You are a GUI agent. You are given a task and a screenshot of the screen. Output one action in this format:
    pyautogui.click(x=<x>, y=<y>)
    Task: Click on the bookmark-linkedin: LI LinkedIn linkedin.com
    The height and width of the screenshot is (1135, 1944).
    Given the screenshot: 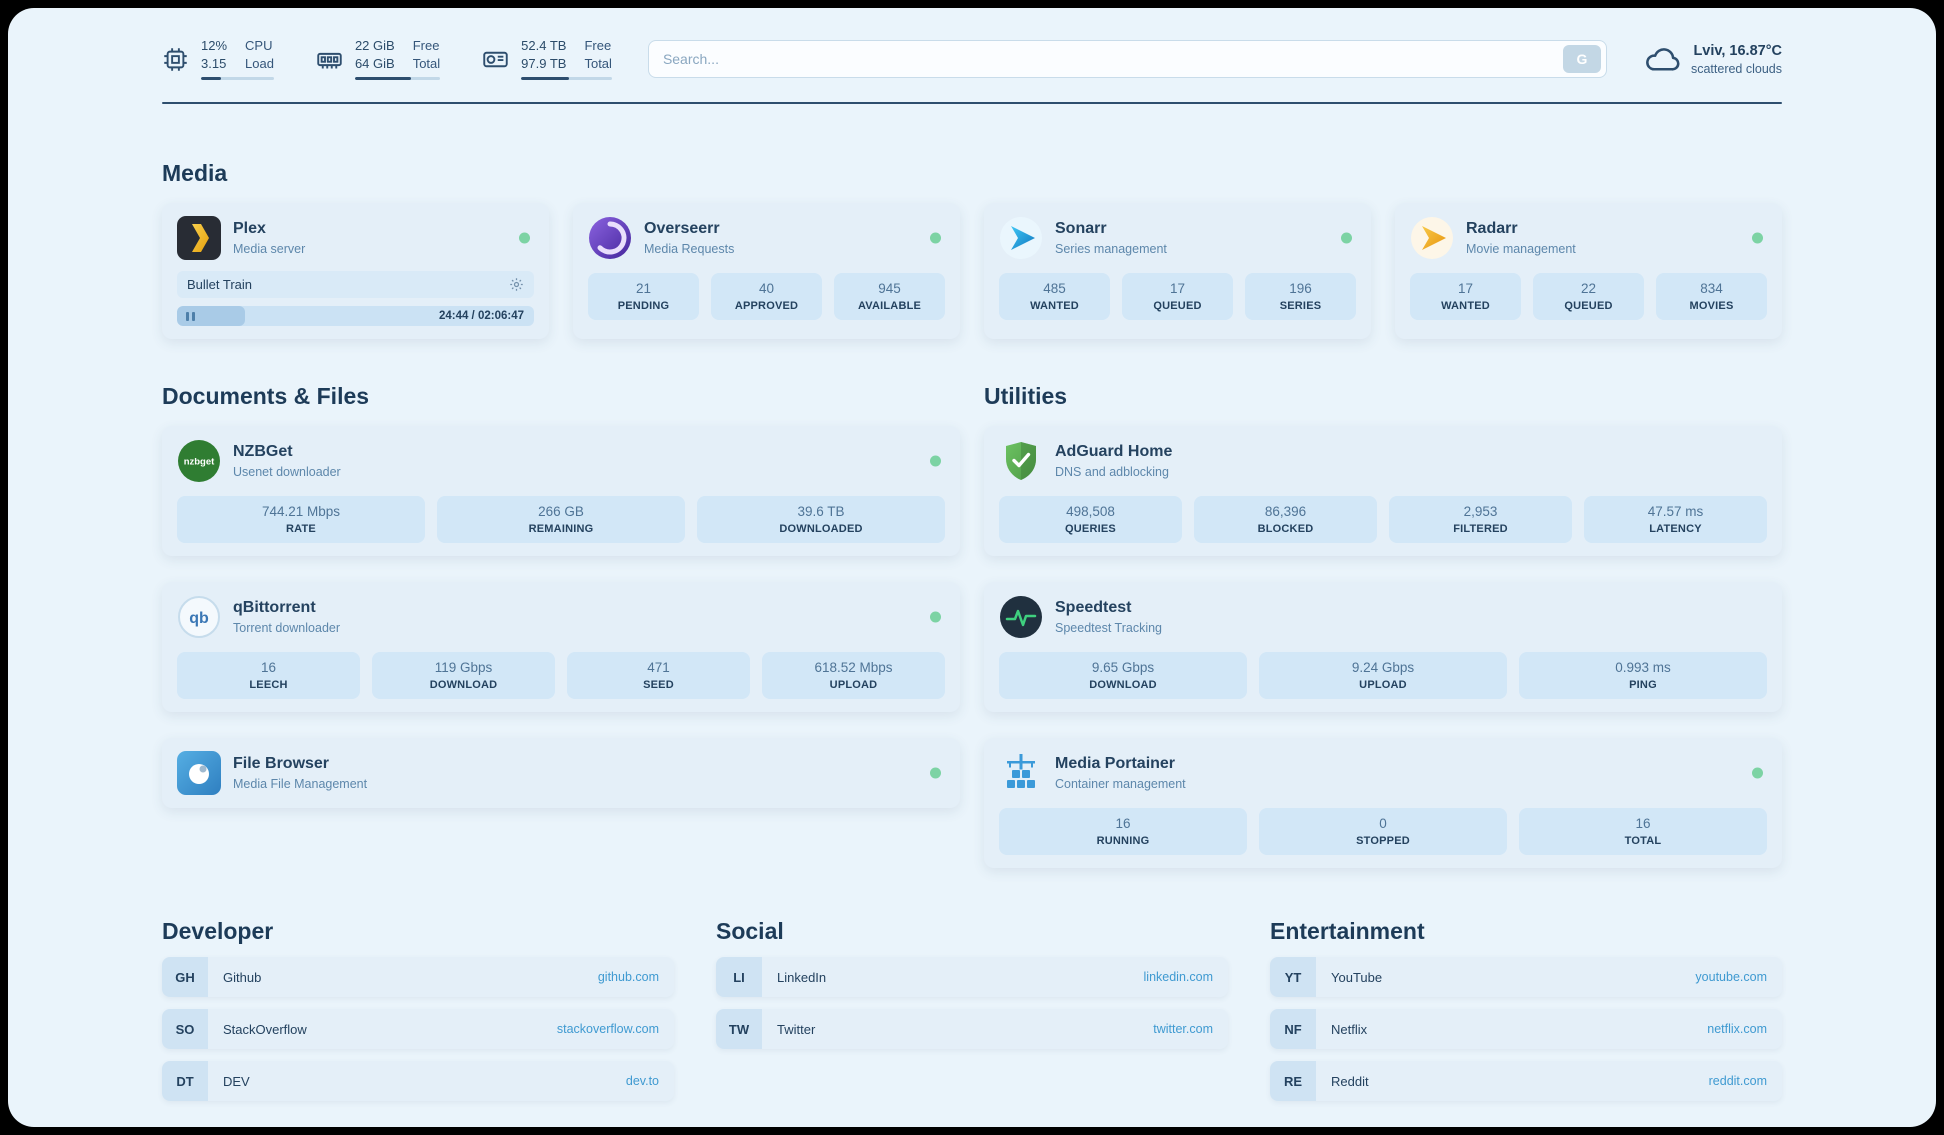 What is the action you would take?
    pyautogui.click(x=972, y=977)
    